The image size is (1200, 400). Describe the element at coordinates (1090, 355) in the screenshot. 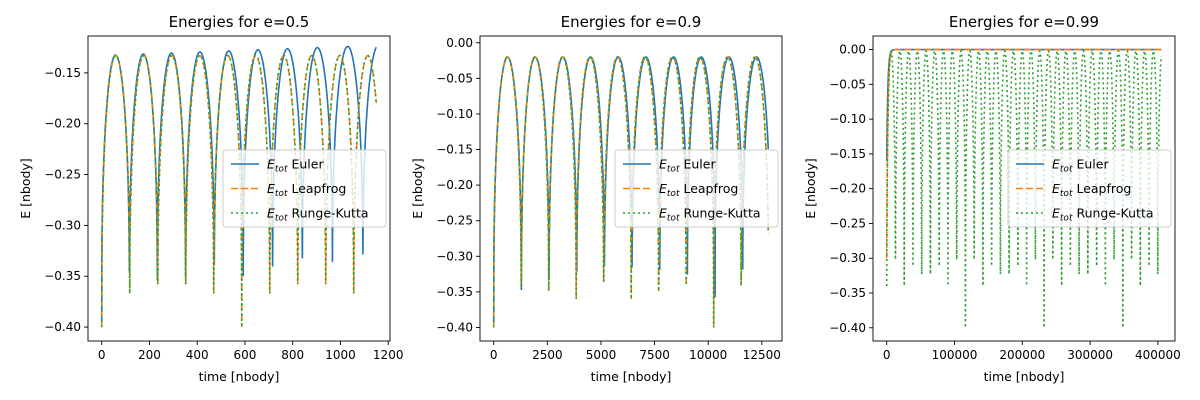

I see `x-tick-label: 300000` at that location.